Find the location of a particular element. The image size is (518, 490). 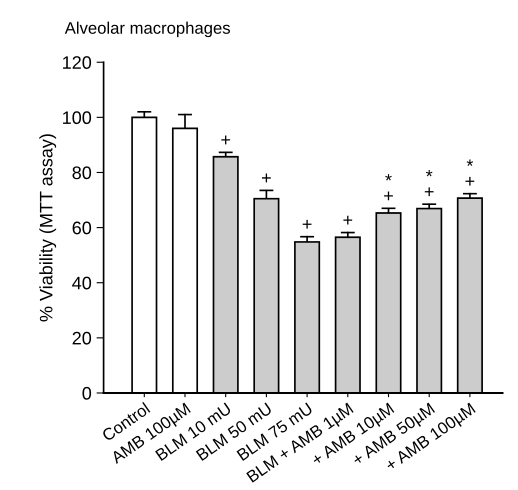

y-tick-label: 20 is located at coordinates (82, 338).